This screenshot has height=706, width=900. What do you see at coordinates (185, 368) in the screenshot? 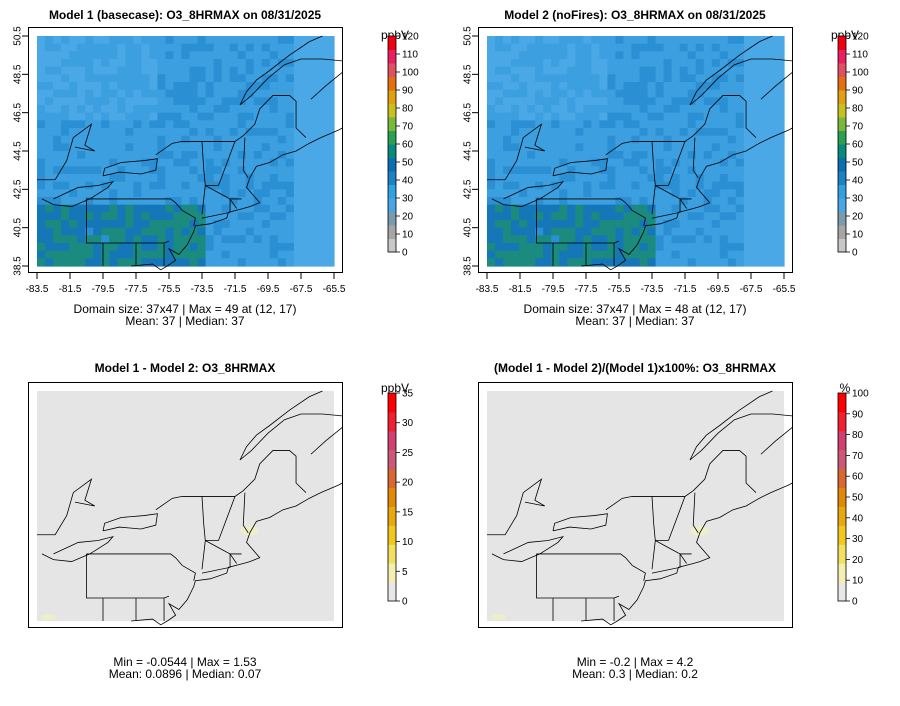
I see `panel-title: Model 1 - Model 2: O3_8HRMAX` at bounding box center [185, 368].